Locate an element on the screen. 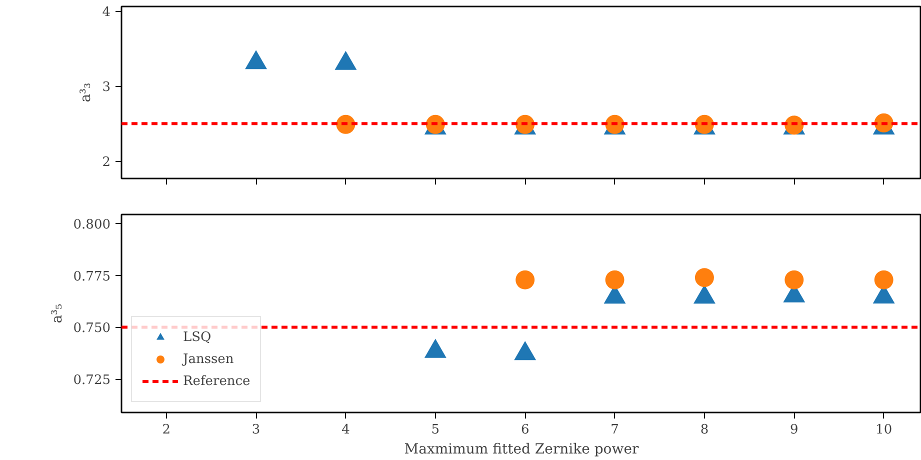 This screenshot has height=460, width=921. x-tick-label: 9 is located at coordinates (794, 430).